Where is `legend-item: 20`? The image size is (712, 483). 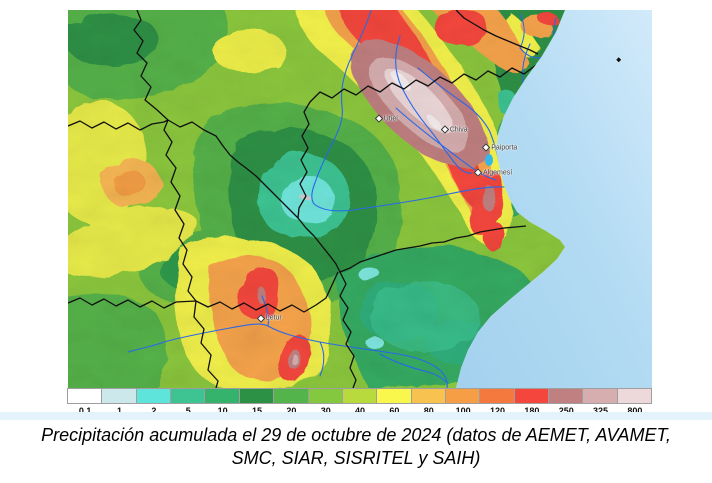 legend-item: 20 is located at coordinates (291, 402).